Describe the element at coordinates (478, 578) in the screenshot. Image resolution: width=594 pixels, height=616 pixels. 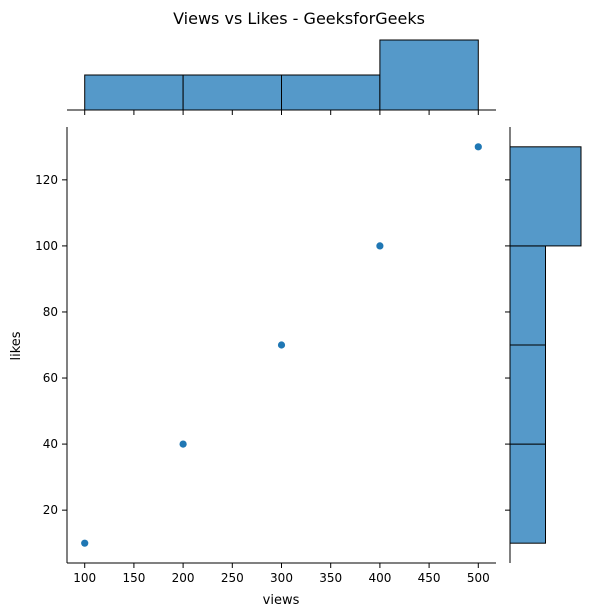
I see `x-tick-label: 500` at that location.